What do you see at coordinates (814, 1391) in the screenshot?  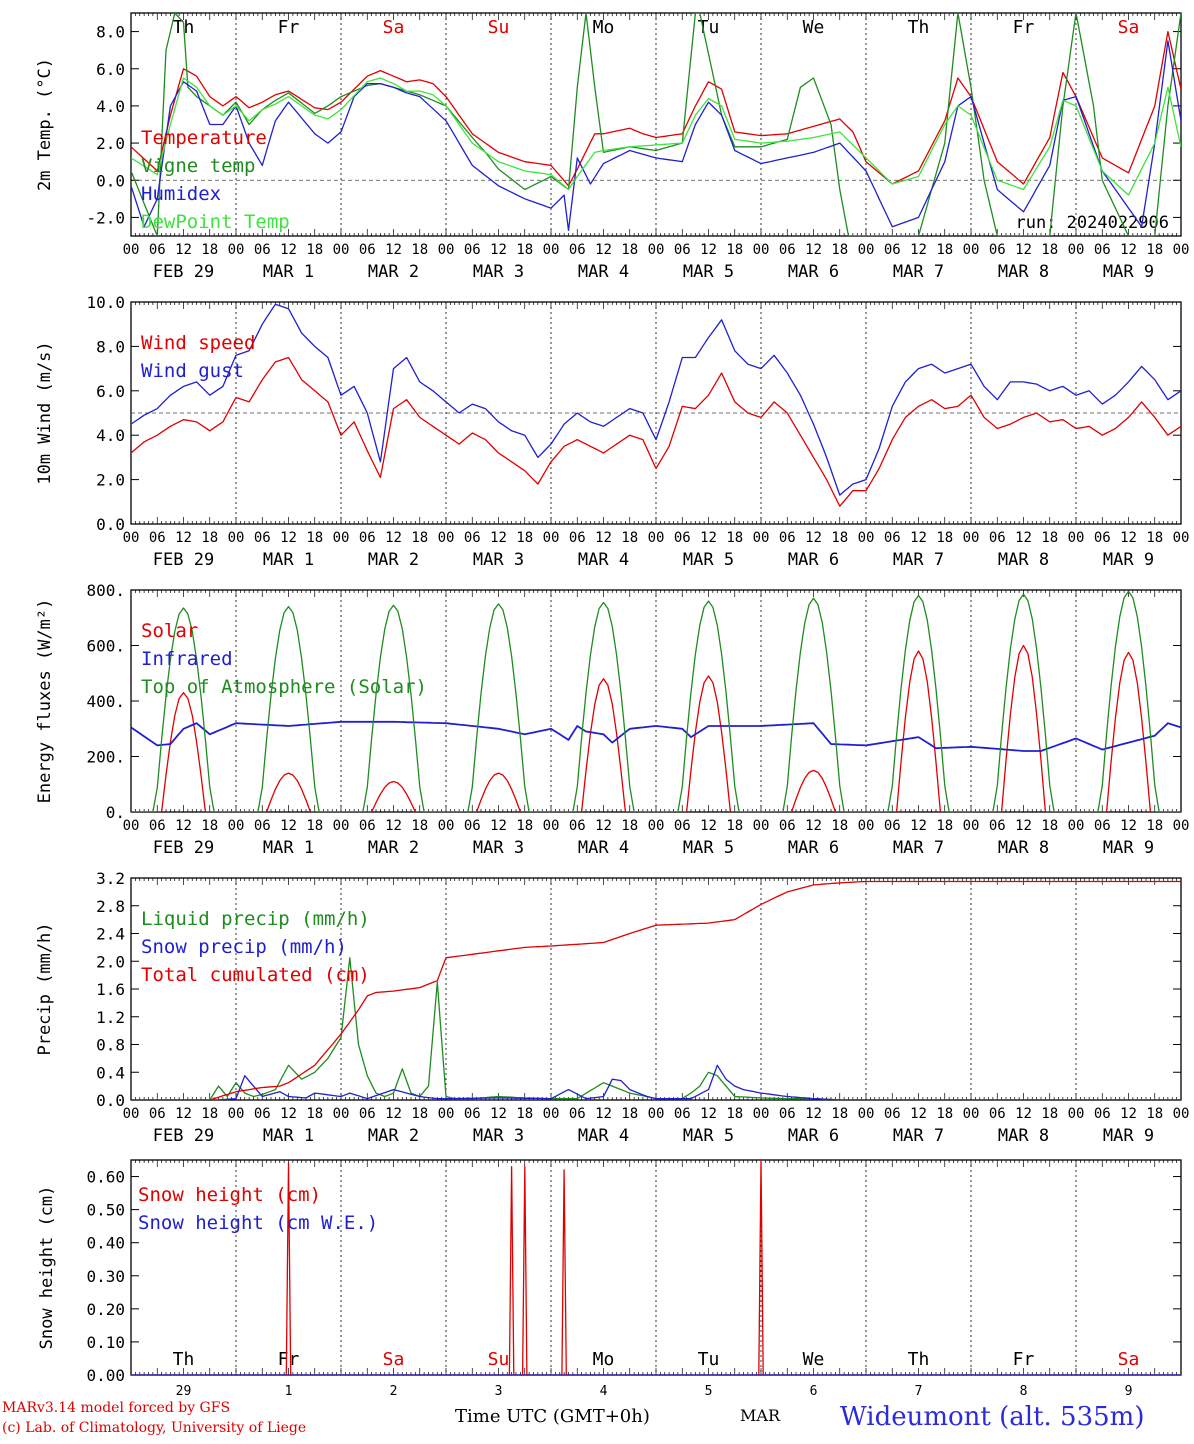 I see `x-day-number: 6` at bounding box center [814, 1391].